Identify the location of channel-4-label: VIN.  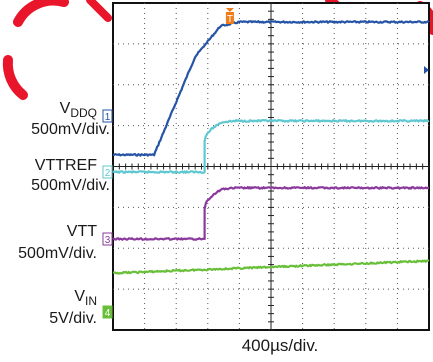
(48, 299).